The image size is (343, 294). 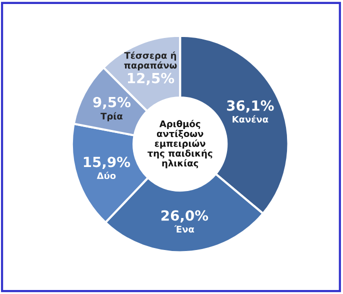 What do you see at coordinates (151, 79) in the screenshot?
I see `data-label: 12,5%` at bounding box center [151, 79].